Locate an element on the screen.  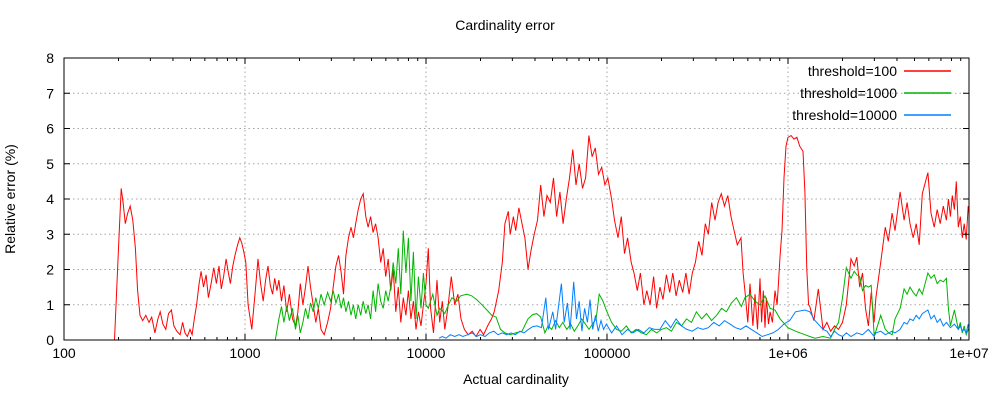
y-tick-label: 3 is located at coordinates (50, 234).